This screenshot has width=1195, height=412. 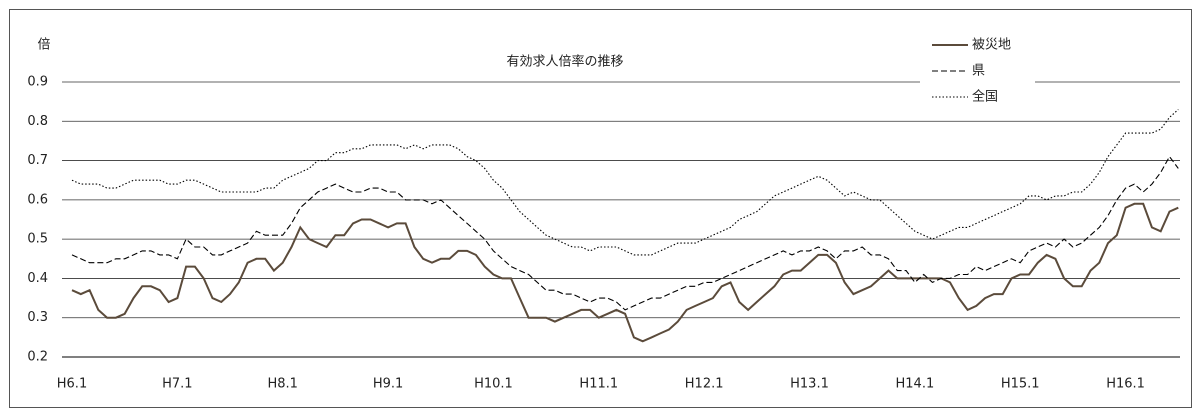 What do you see at coordinates (598, 384) in the screenshot?
I see `x-tick-label: H11.1` at bounding box center [598, 384].